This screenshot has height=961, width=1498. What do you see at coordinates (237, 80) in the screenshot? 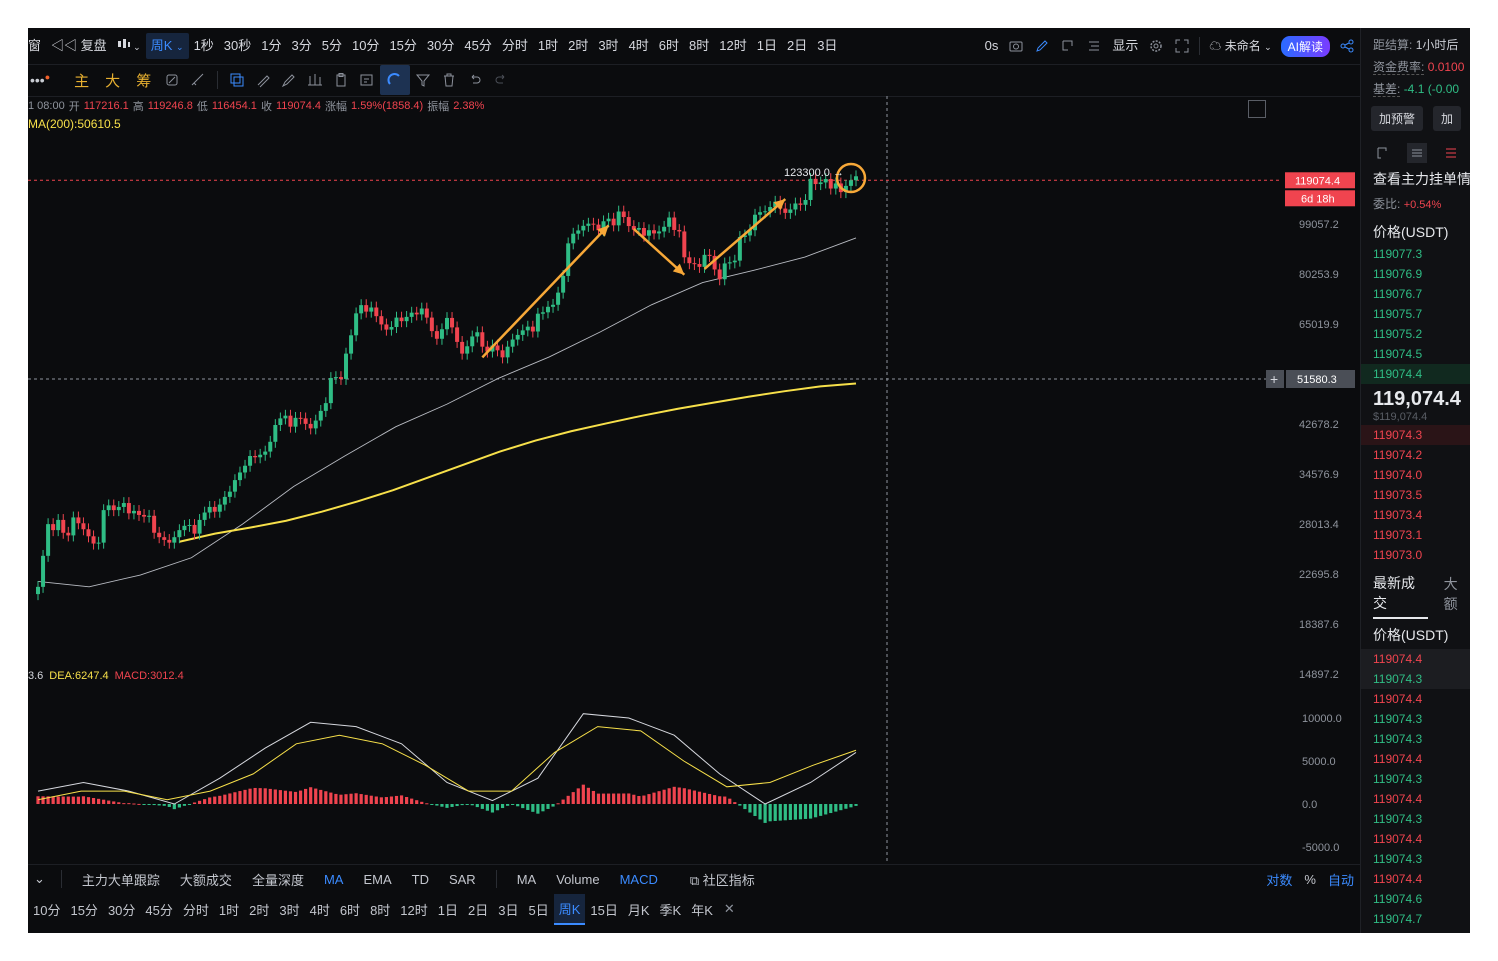
I see `trendline-icon` at bounding box center [237, 80].